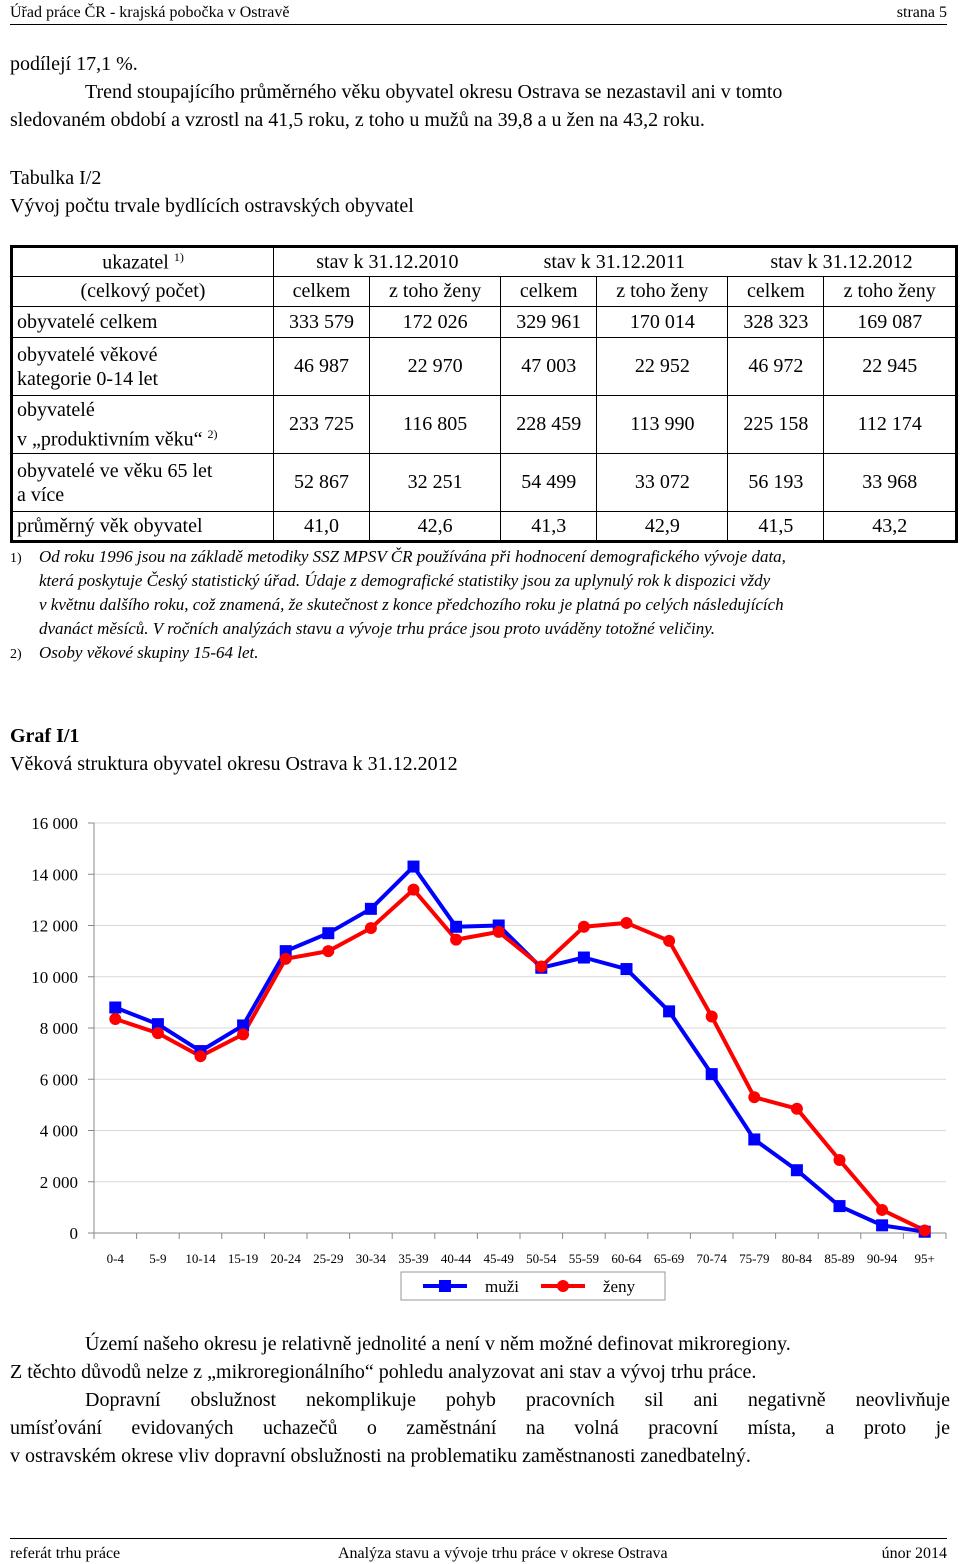  What do you see at coordinates (776, 322) in the screenshot?
I see `table-cell: 328 323` at bounding box center [776, 322].